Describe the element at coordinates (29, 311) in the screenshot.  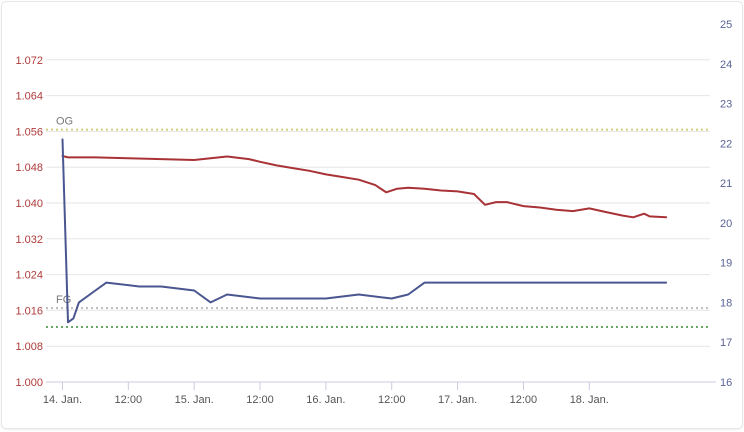
I see `left-tick-label: 1.016` at that location.